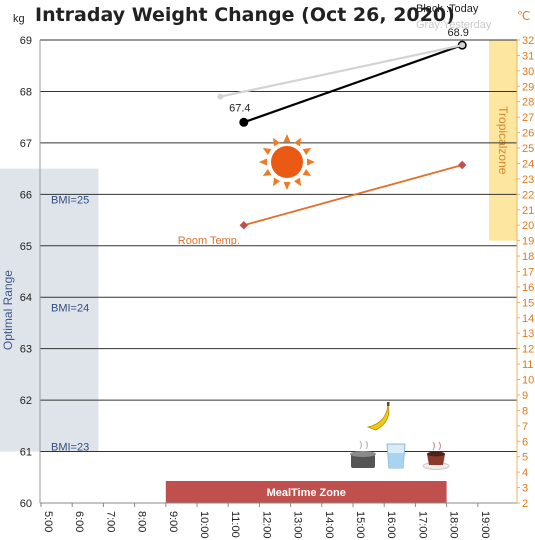 This screenshot has width=535, height=540. I want to click on y2-tick-label: 16, so click(528, 288).